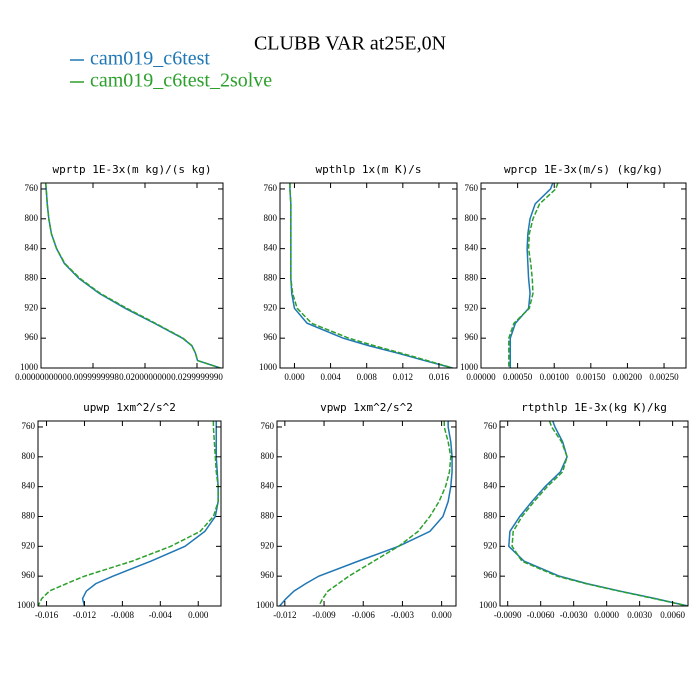 The image size is (700, 700). Describe the element at coordinates (145, 377) in the screenshot. I see `x-tick-label: 0.0200000000` at that location.